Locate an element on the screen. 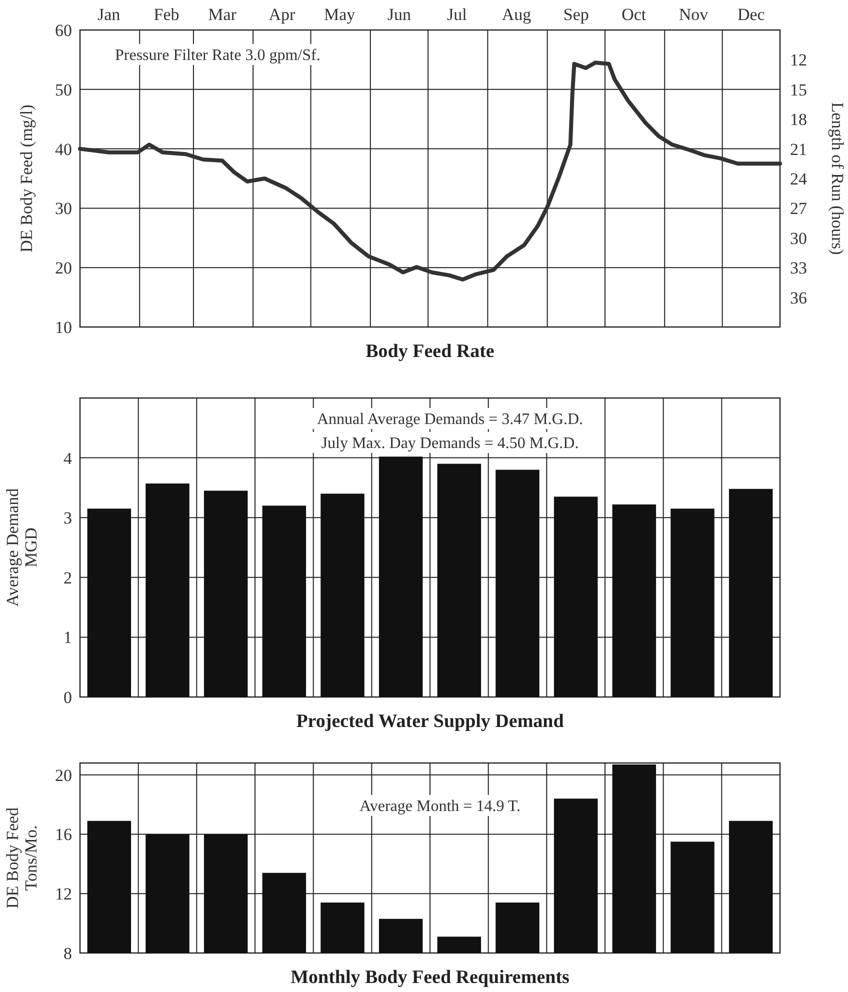 The image size is (848, 992). y2-tick-label: 36 is located at coordinates (798, 298).